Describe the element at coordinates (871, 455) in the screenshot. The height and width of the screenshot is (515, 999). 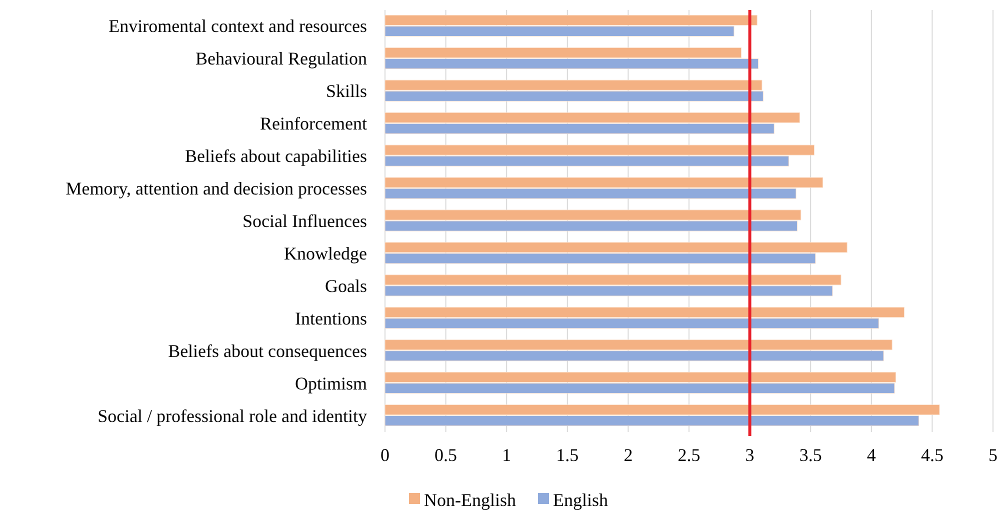
I see `x-tick-label: 4` at that location.